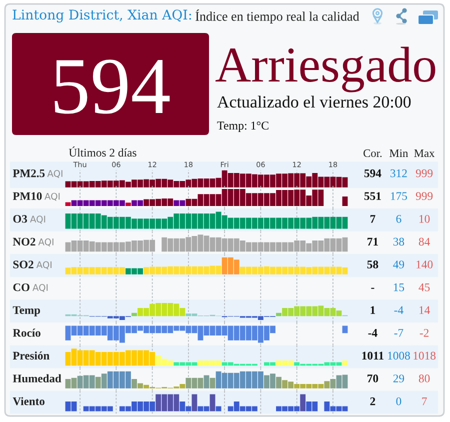  Describe the element at coordinates (373, 378) in the screenshot. I see `text: 70` at that location.